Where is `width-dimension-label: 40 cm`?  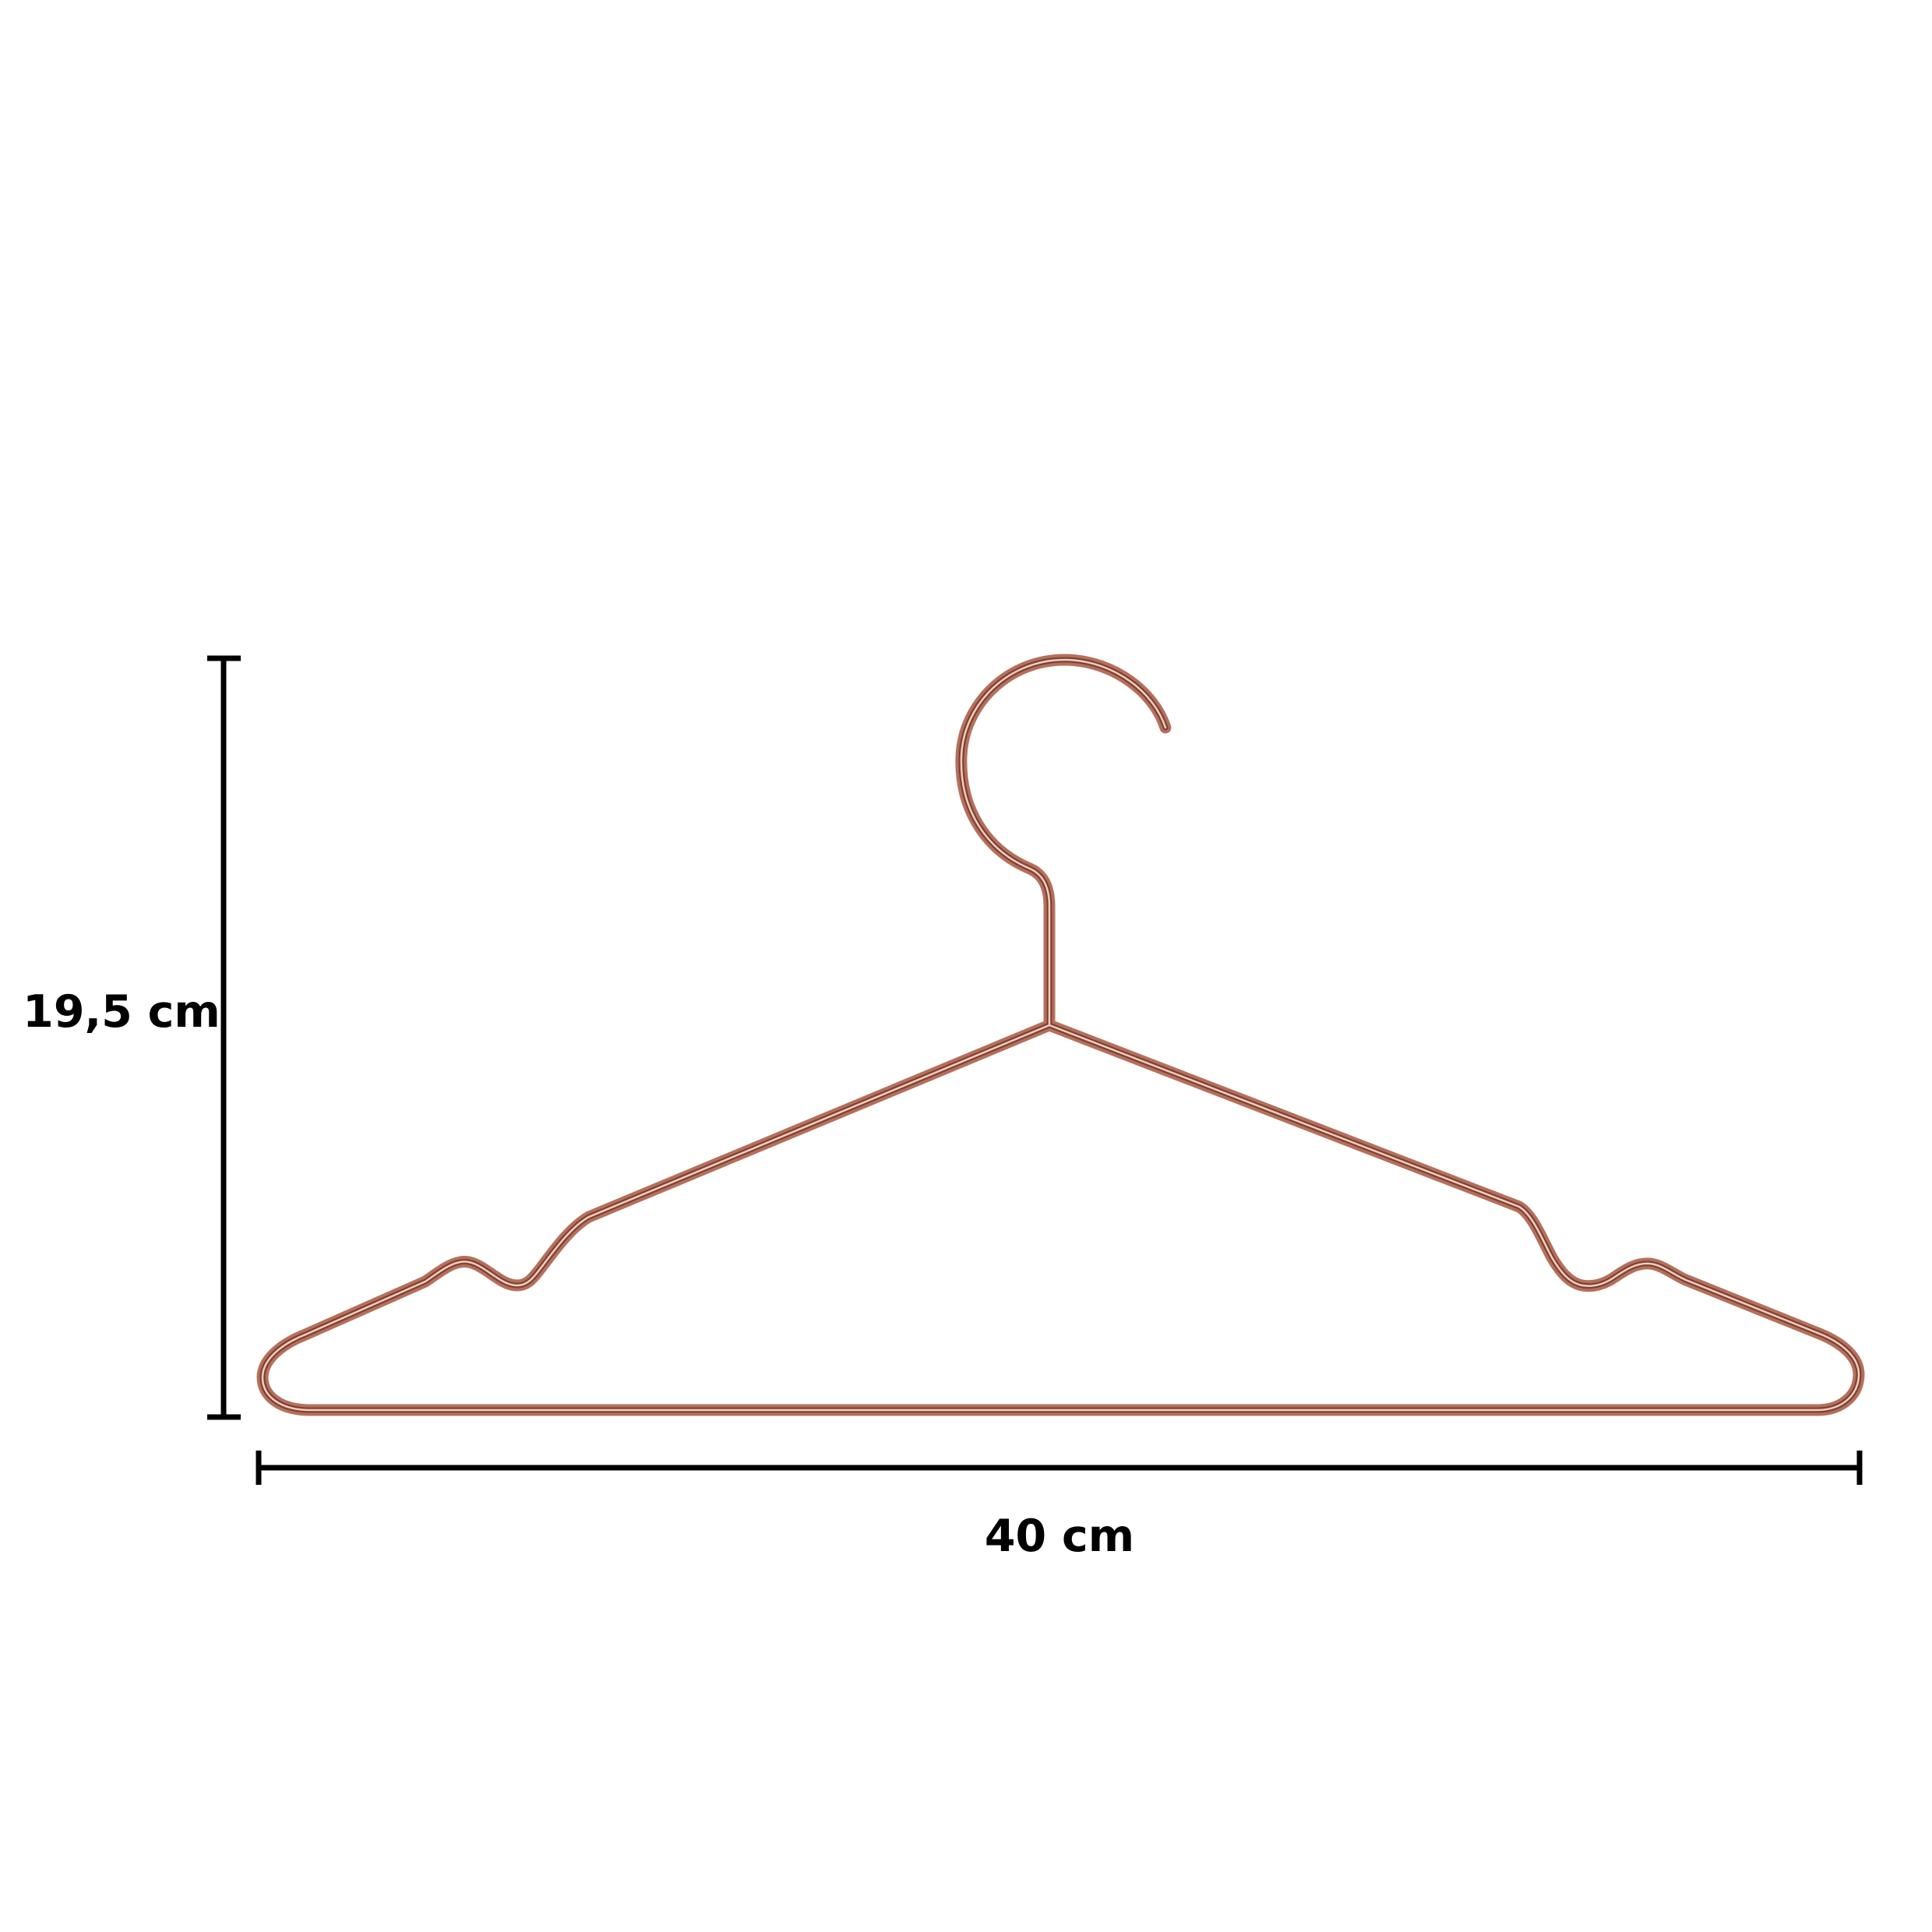 width-dimension-label: 40 cm is located at coordinates (1059, 1536).